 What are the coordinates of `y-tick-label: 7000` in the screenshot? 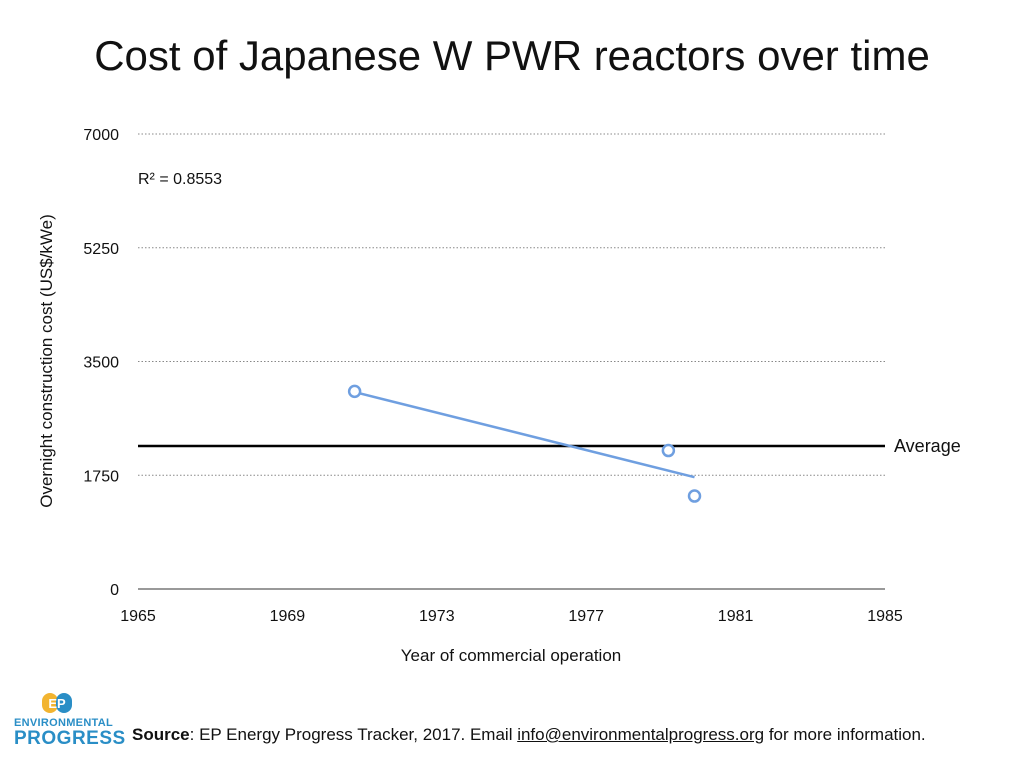 It's located at (101, 135).